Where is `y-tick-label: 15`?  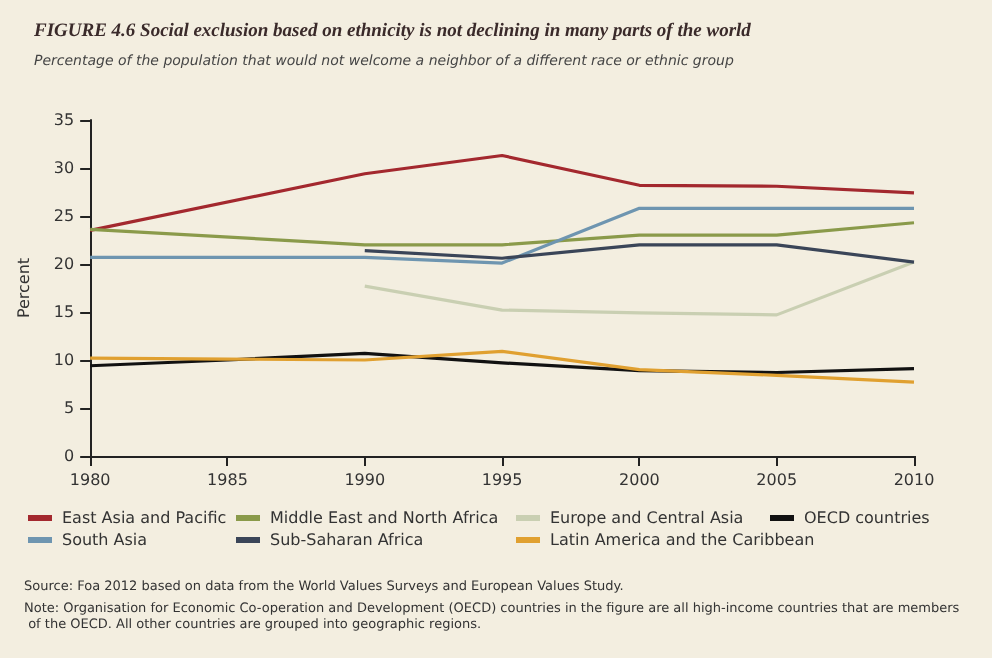
y-tick-label: 15 is located at coordinates (64, 312).